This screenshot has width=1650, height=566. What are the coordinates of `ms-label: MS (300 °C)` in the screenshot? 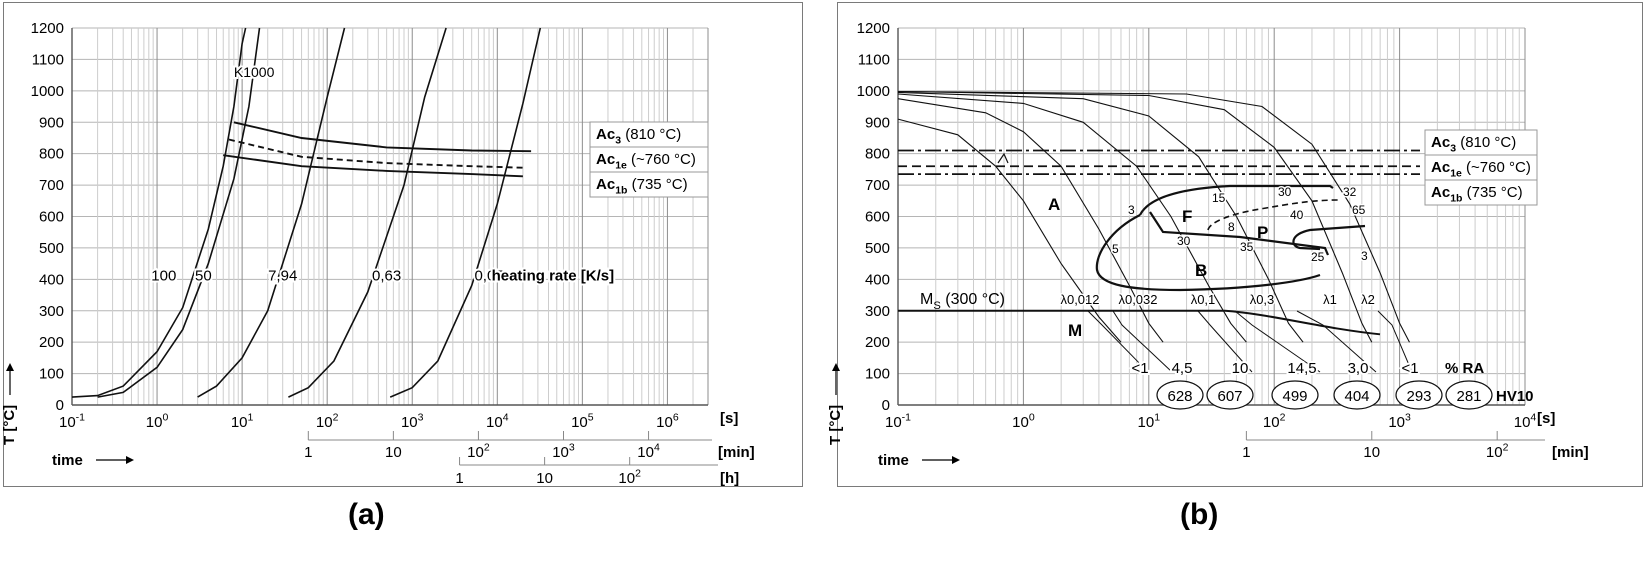 It's located at (962, 301).